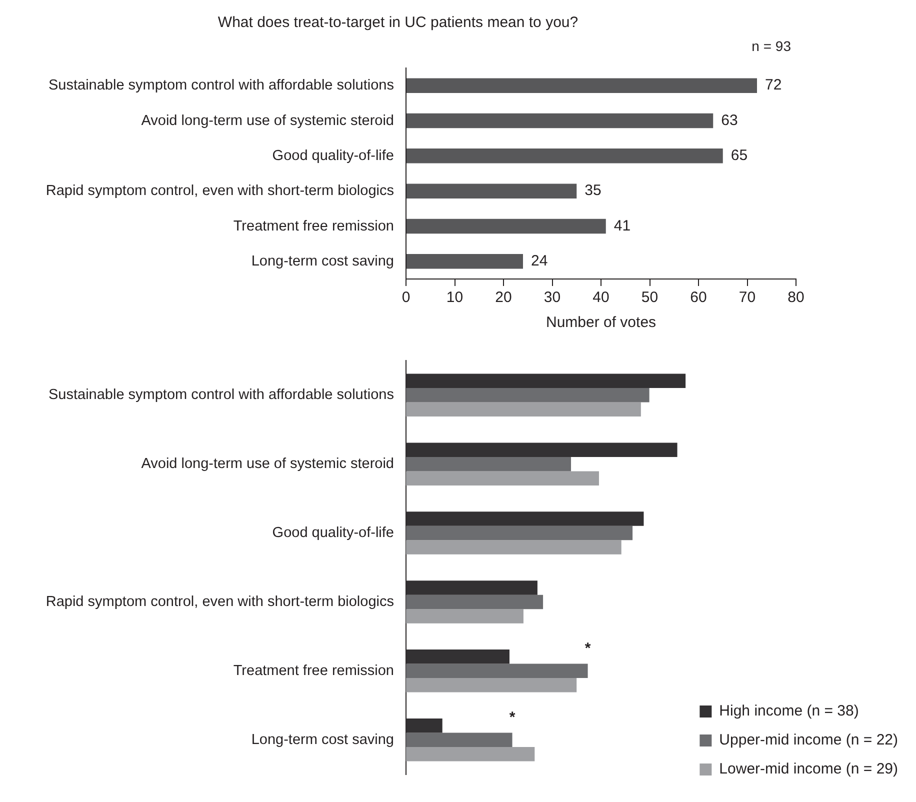  I want to click on data-label: 35, so click(593, 191).